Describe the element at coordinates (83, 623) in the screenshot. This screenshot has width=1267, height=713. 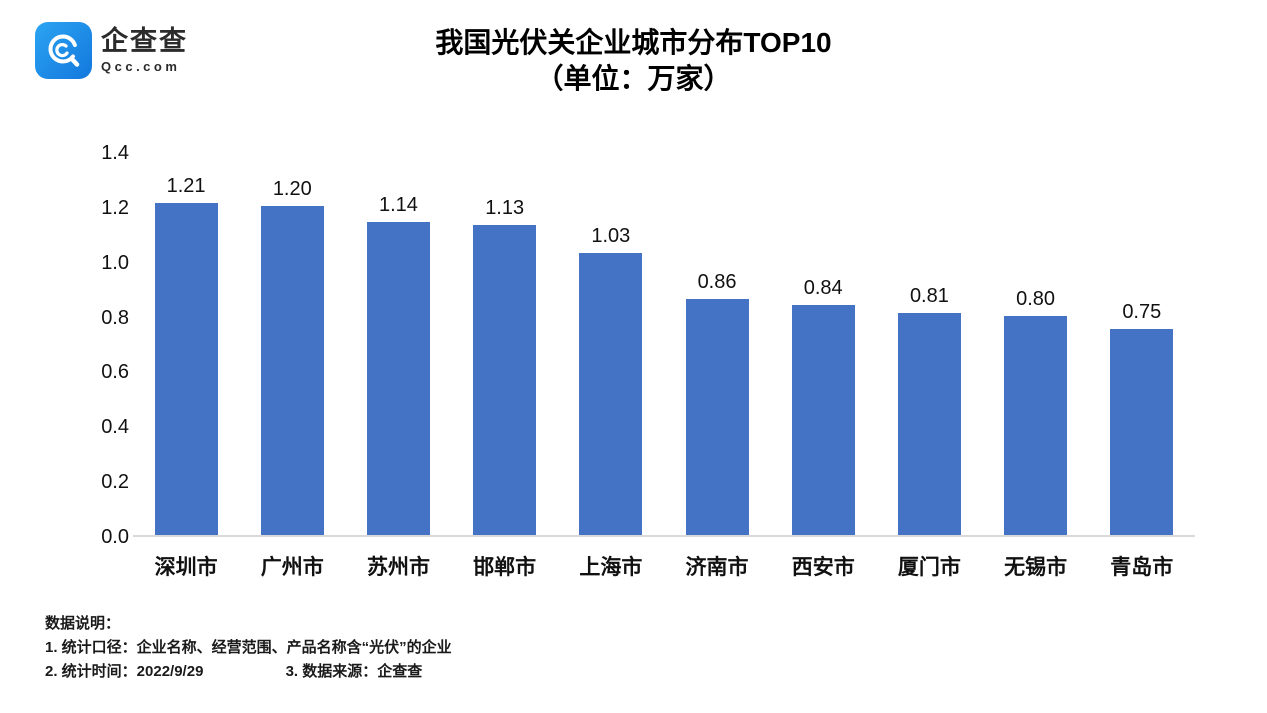
I see `notes-heading: 数据说明：` at that location.